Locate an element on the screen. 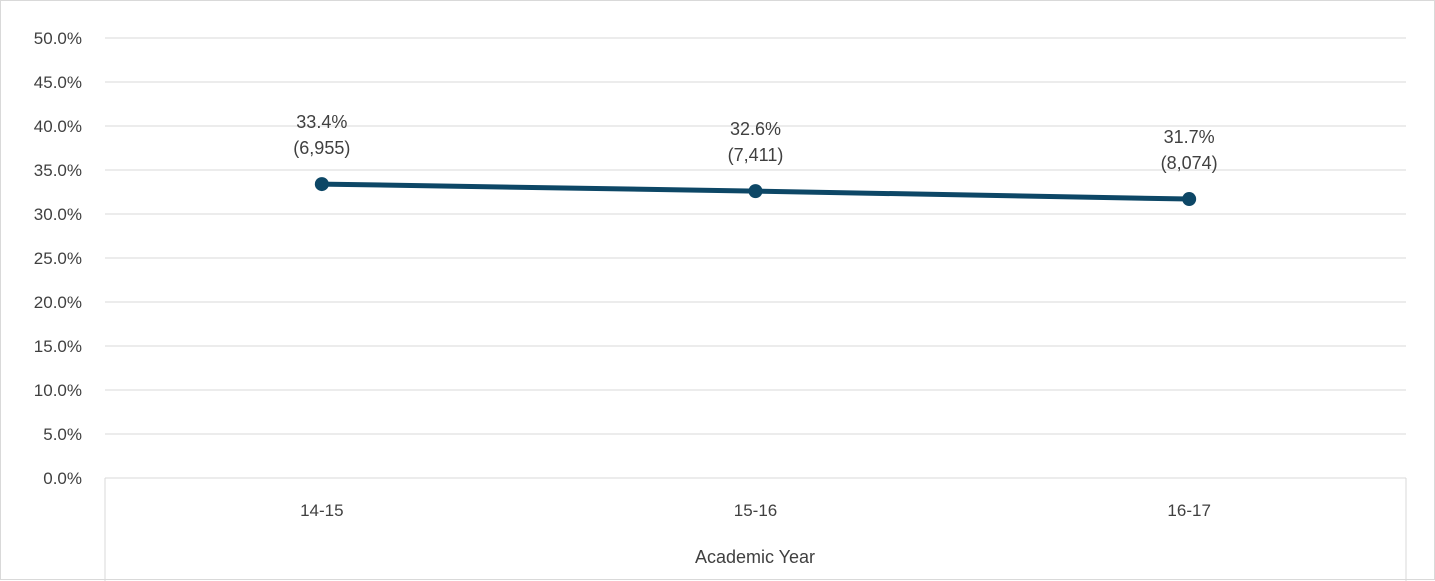  data-labels: 33.4% (6,955) 32.6% (7,411) 31.7% (8,074) is located at coordinates (755, 142).